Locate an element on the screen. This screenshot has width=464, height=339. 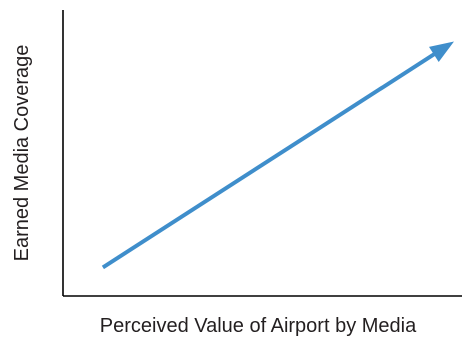
trend-arrow-head is located at coordinates (441, 51).